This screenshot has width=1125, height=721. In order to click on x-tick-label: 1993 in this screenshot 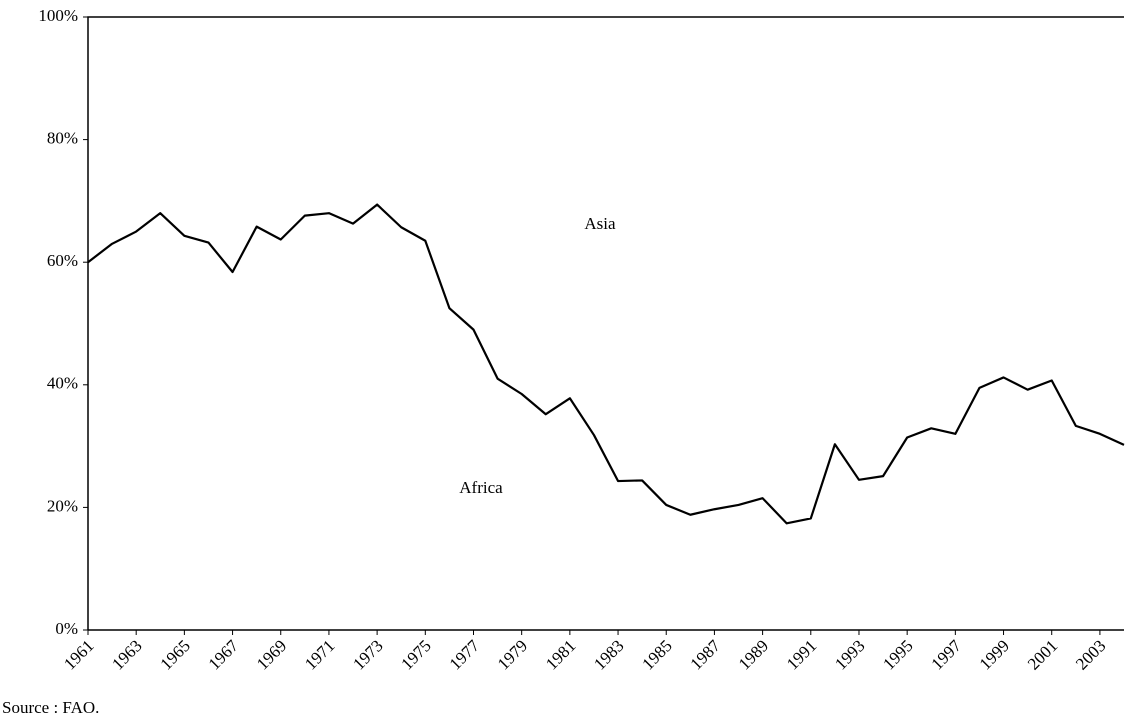, I will do `click(849, 654)`.